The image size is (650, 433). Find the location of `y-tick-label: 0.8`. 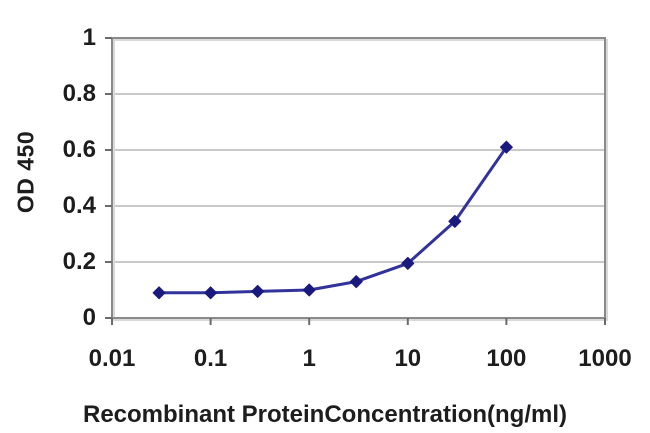

y-tick-label: 0.8 is located at coordinates (79, 93).